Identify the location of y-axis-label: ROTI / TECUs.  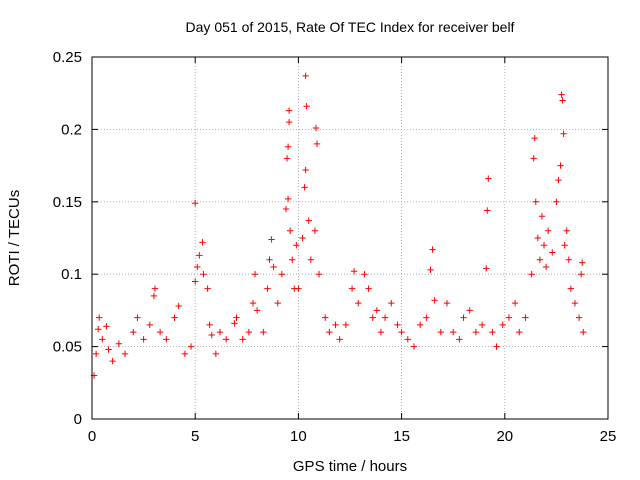
(14, 238).